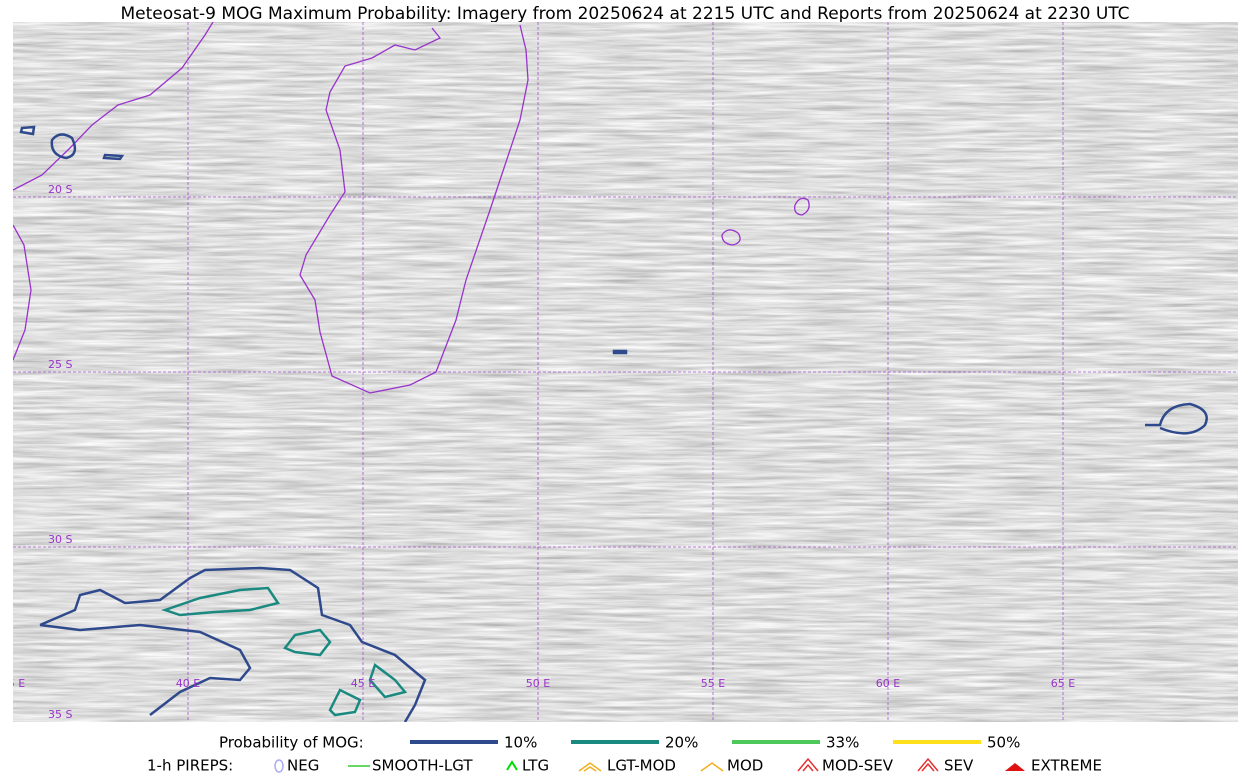  What do you see at coordinates (13, 683) in the screenshot?
I see `lon-label: 35 E` at bounding box center [13, 683].